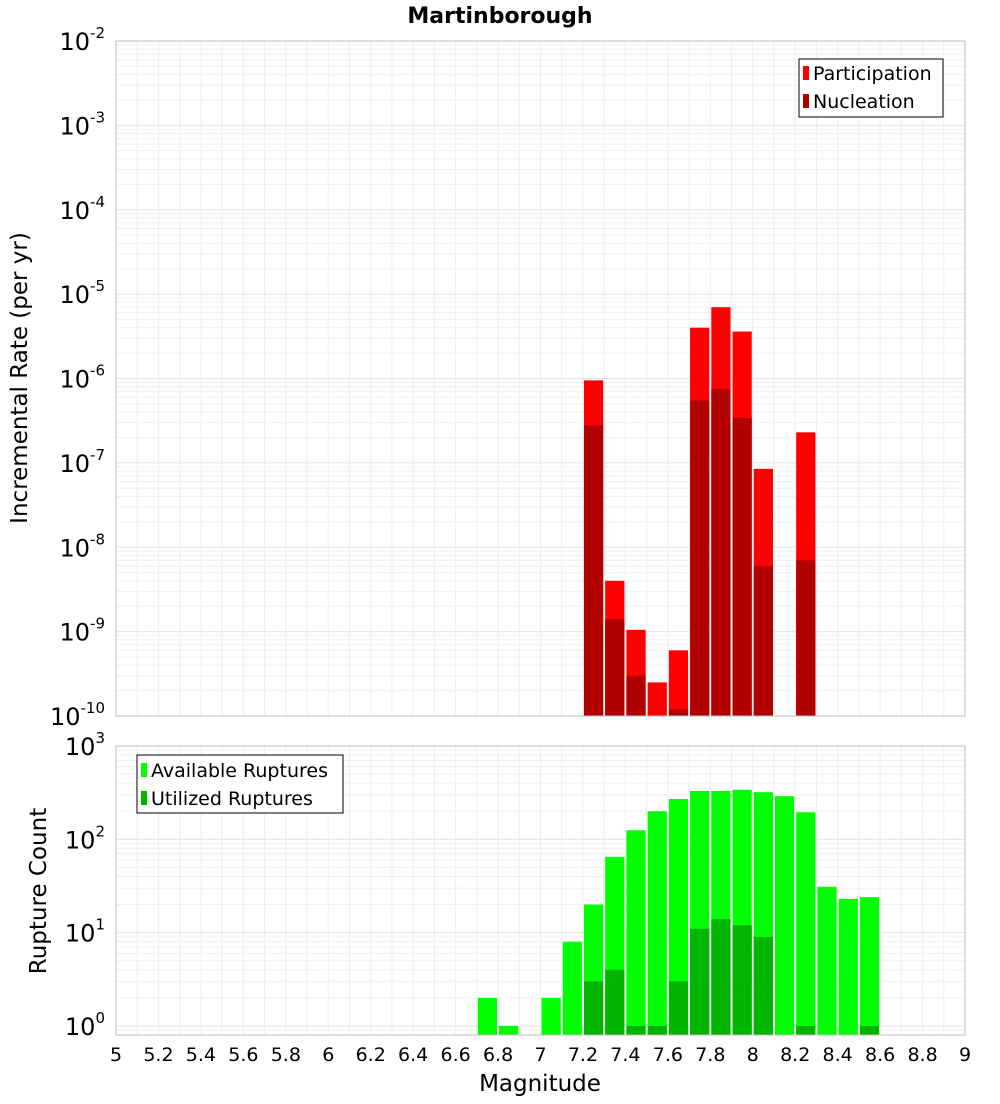 The image size is (1000, 1104). What do you see at coordinates (144, 770) in the screenshot?
I see `legend-swatch-available` at bounding box center [144, 770].